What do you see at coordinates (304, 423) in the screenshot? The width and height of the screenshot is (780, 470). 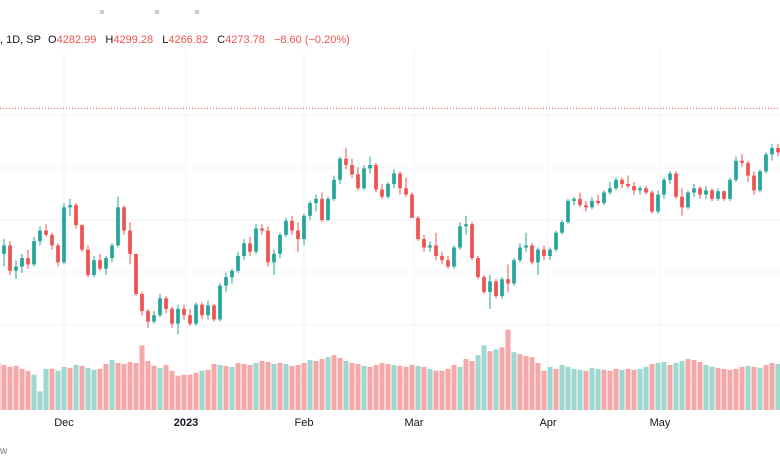 I see `x-tick-label-feb: Feb` at bounding box center [304, 423].